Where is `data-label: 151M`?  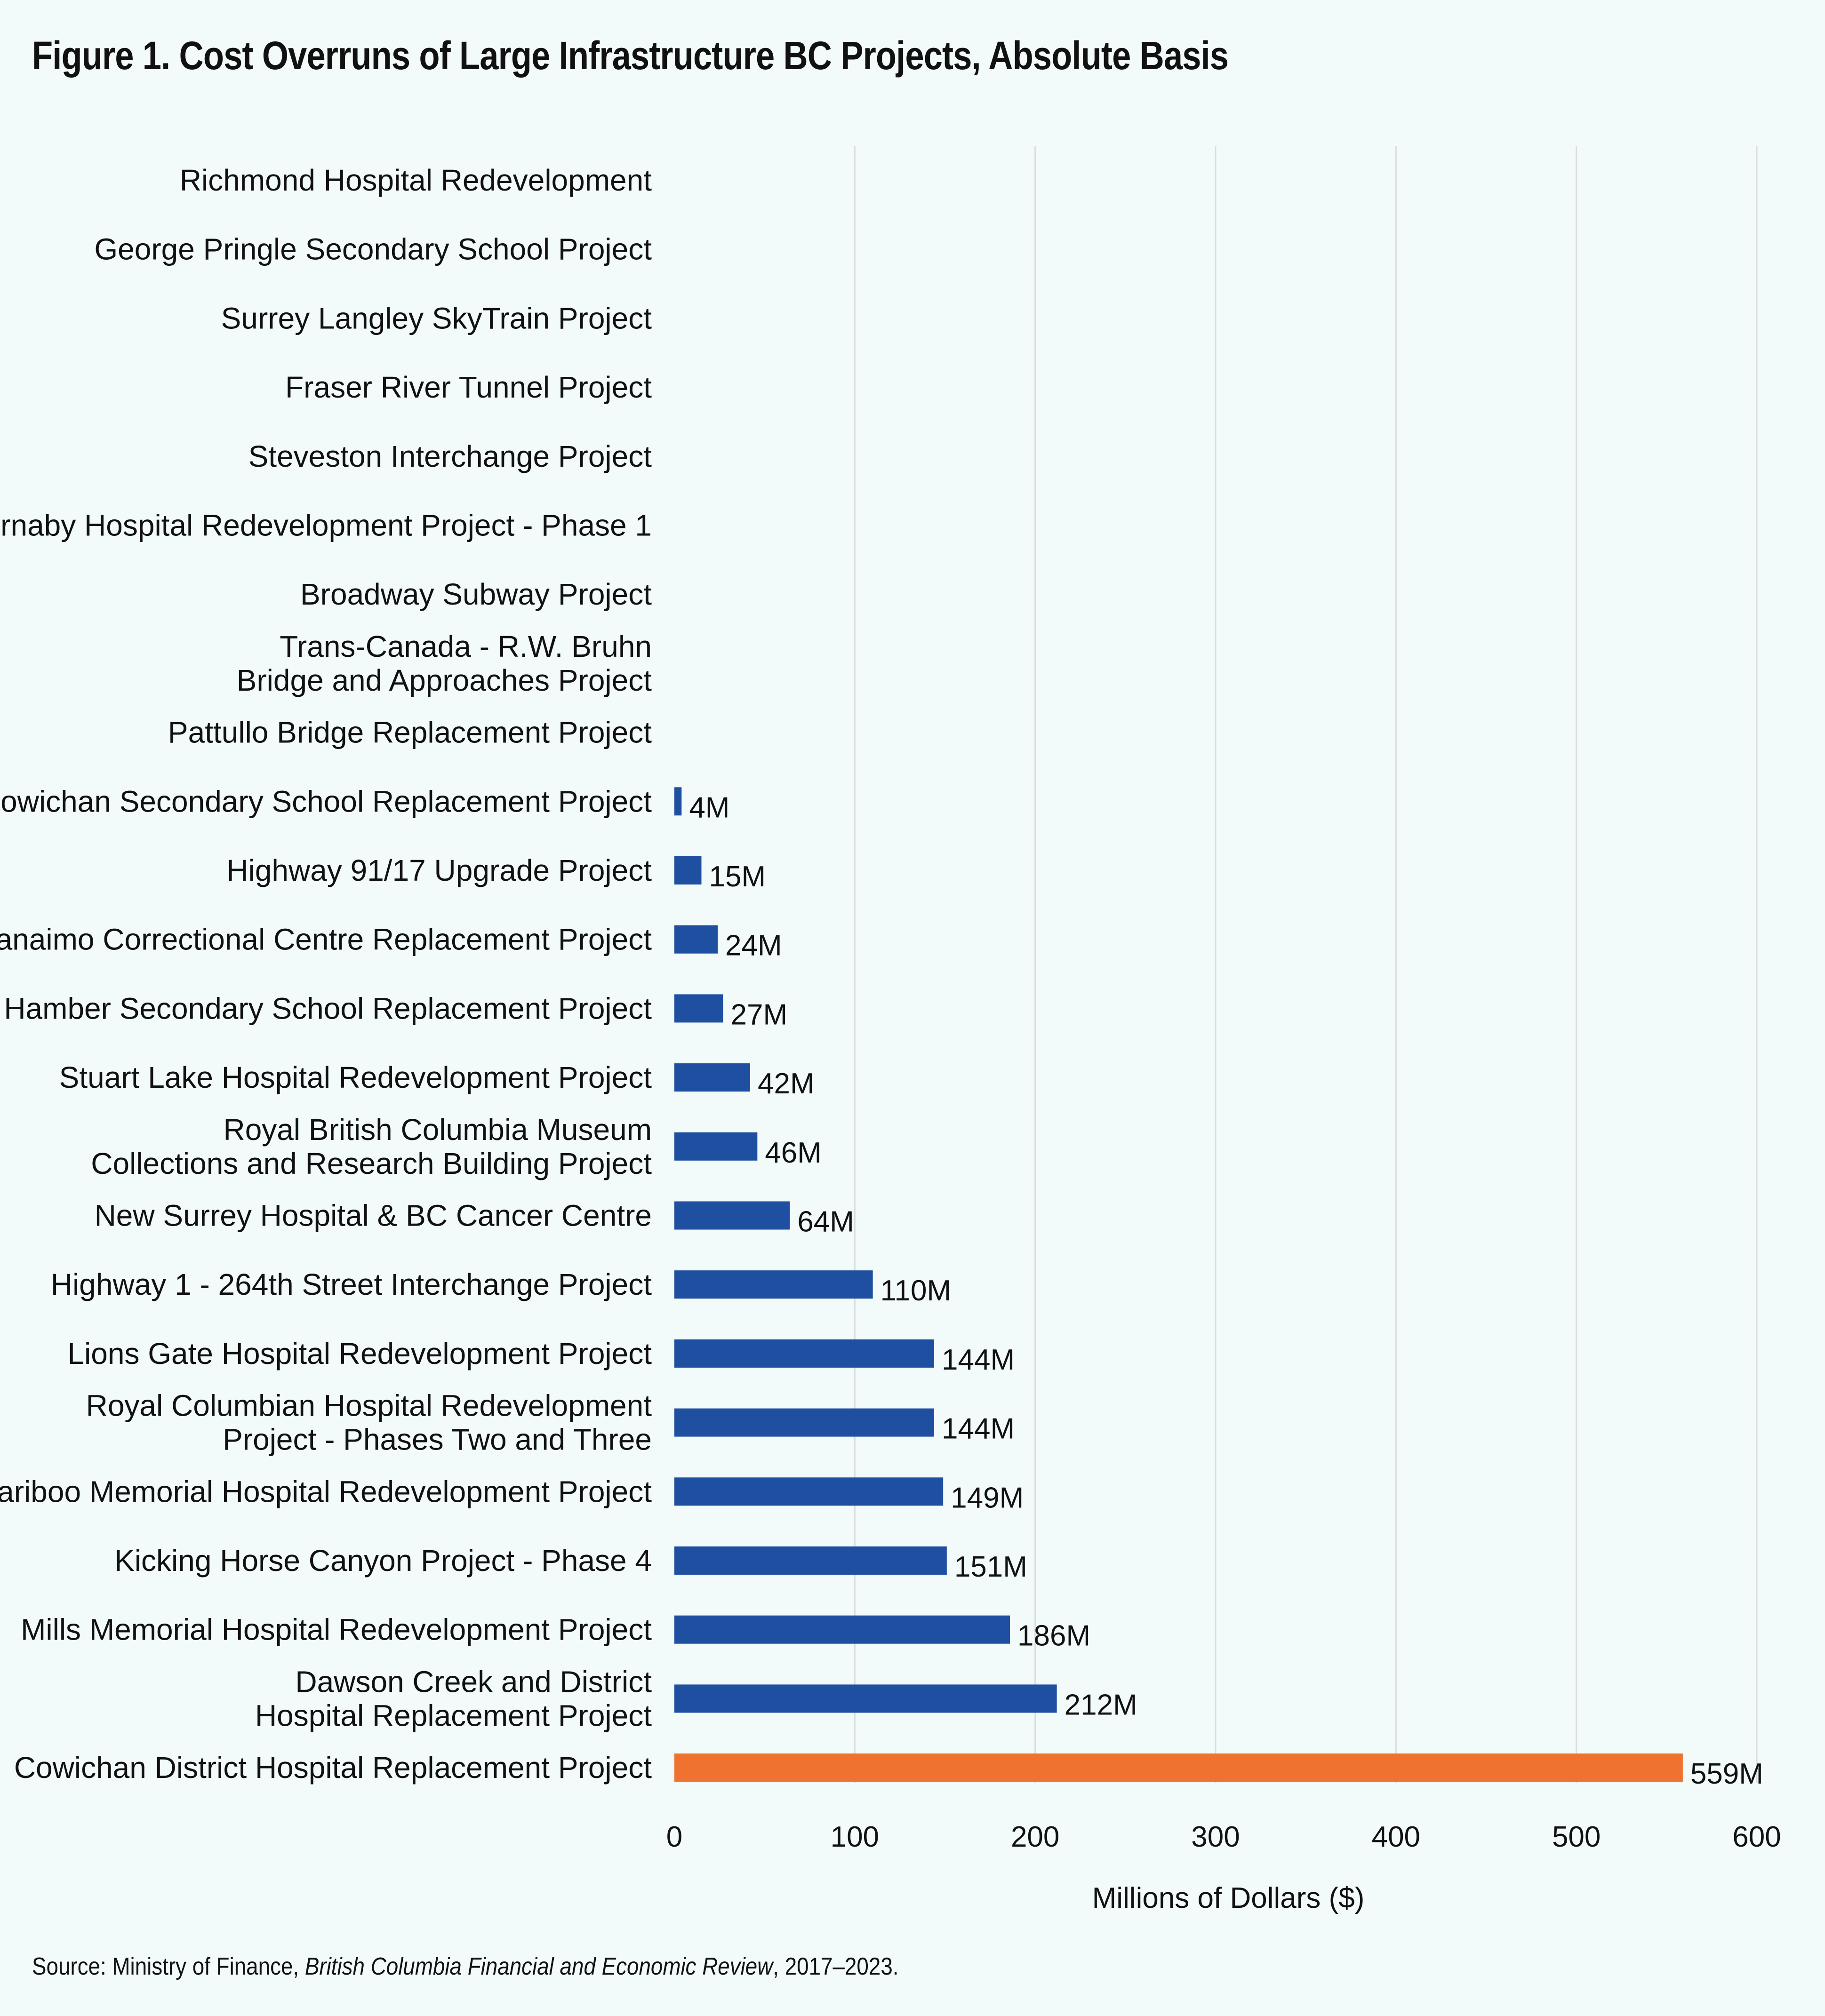 data-label: 151M is located at coordinates (990, 1567).